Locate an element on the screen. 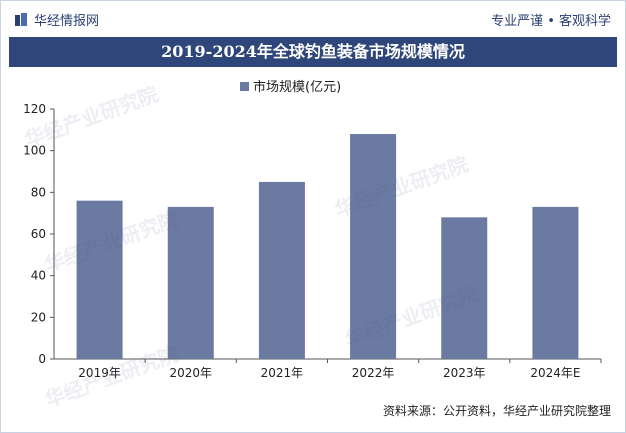 The width and height of the screenshot is (626, 433). y-tick-label: 40 is located at coordinates (38, 276).